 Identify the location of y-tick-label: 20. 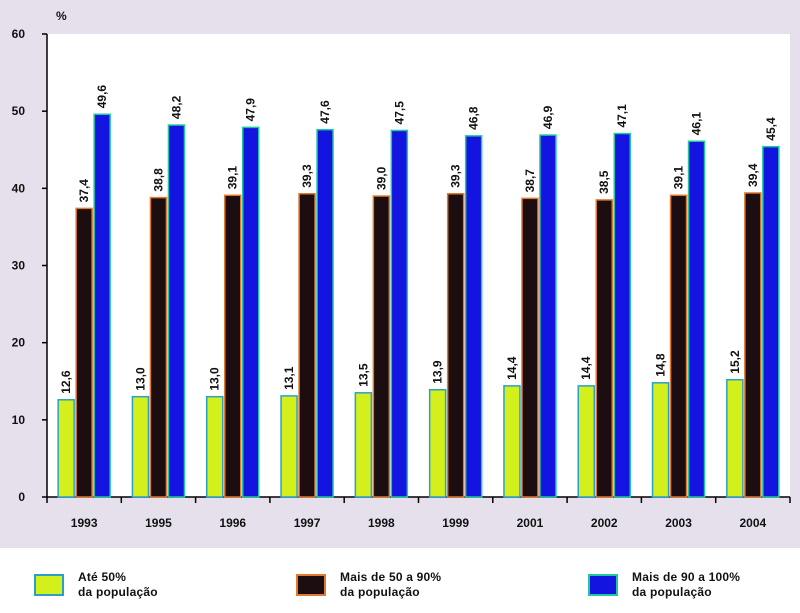
(19, 343).